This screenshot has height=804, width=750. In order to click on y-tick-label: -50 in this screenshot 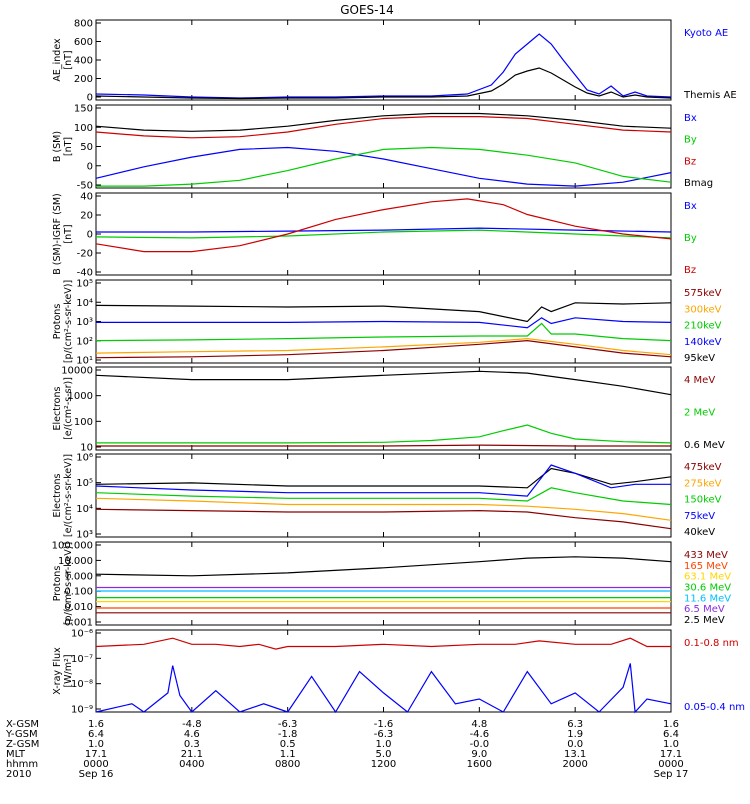, I will do `click(85, 186)`.